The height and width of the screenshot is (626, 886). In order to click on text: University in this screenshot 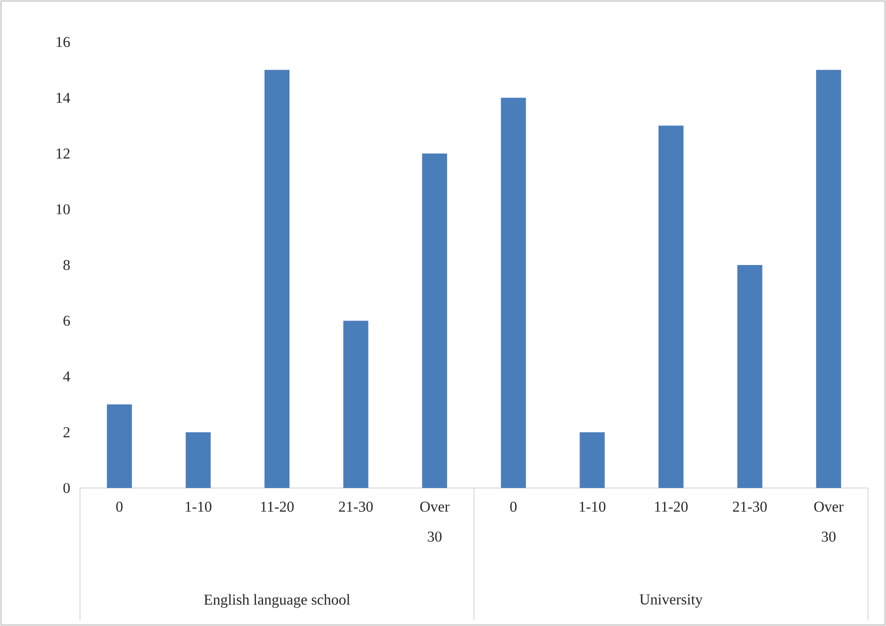, I will do `click(671, 601)`.